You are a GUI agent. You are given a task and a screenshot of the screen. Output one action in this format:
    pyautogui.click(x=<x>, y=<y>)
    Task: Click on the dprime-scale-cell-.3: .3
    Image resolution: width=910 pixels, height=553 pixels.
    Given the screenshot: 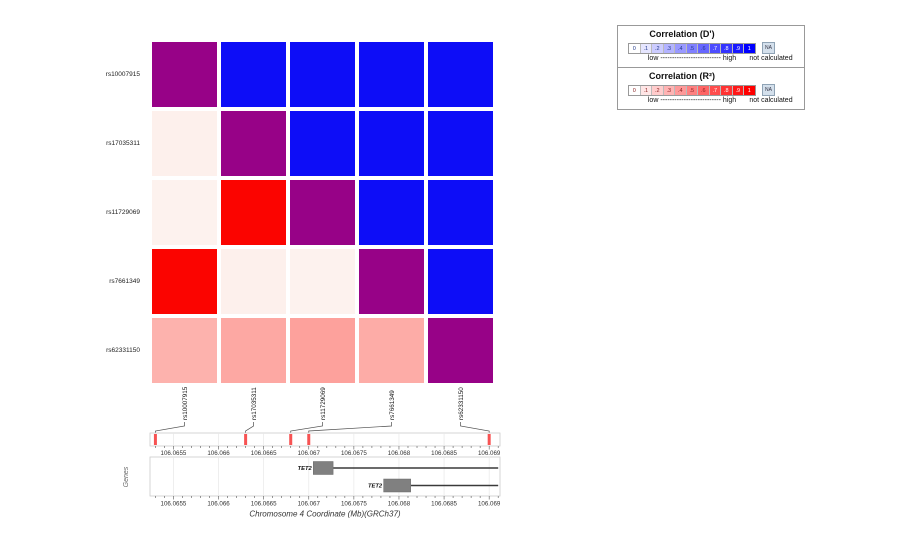 What is the action you would take?
    pyautogui.click(x=669, y=48)
    